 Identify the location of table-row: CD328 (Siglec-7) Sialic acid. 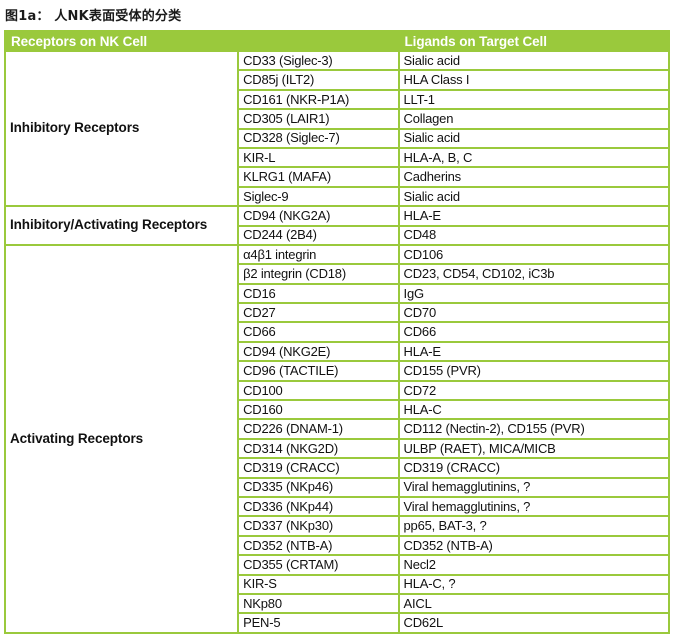
(338, 138).